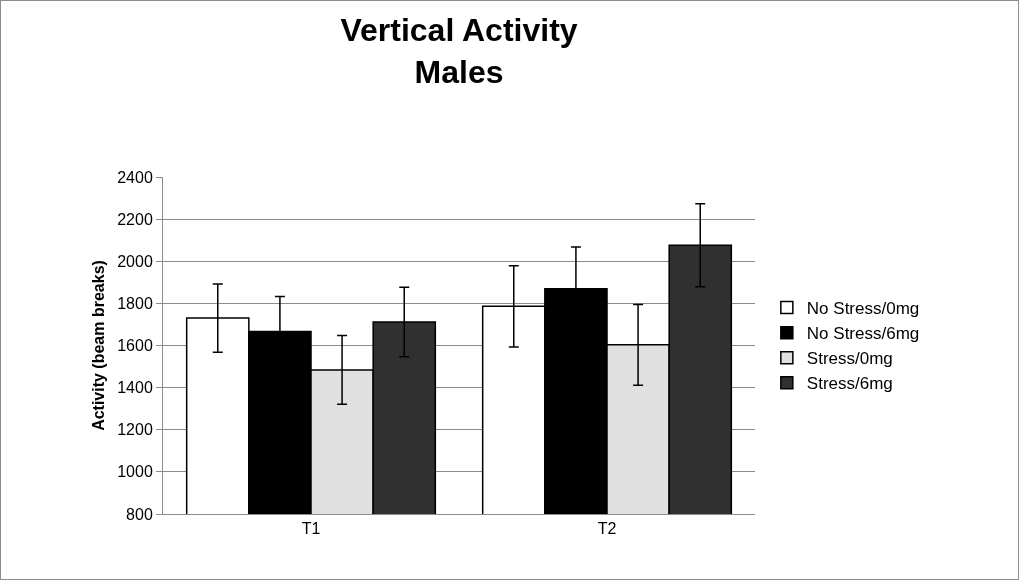 The height and width of the screenshot is (580, 1019). Describe the element at coordinates (607, 529) in the screenshot. I see `x-tick-label: T2` at that location.